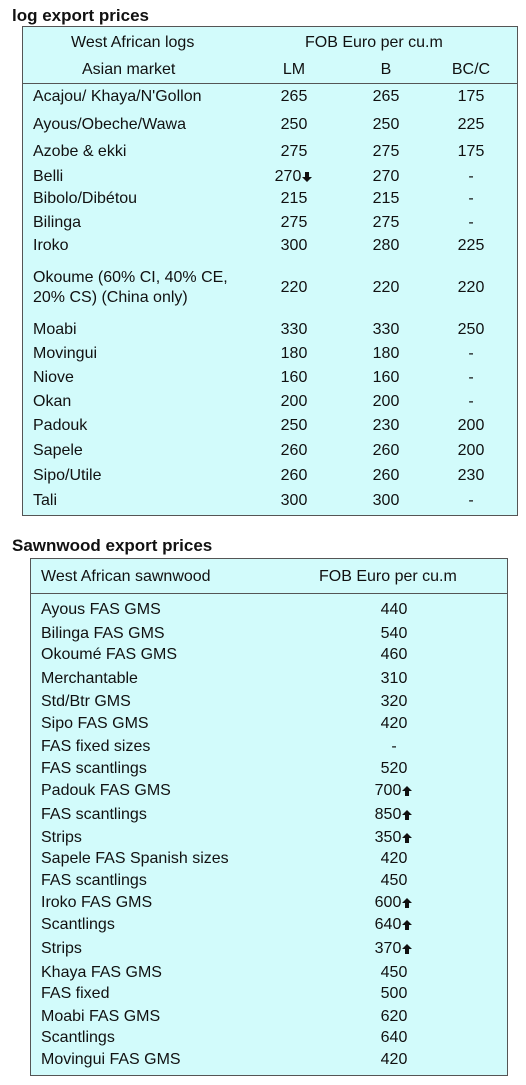 The image size is (526, 1085). I want to click on row-name: Movingui FAS GMS, so click(111, 1059).